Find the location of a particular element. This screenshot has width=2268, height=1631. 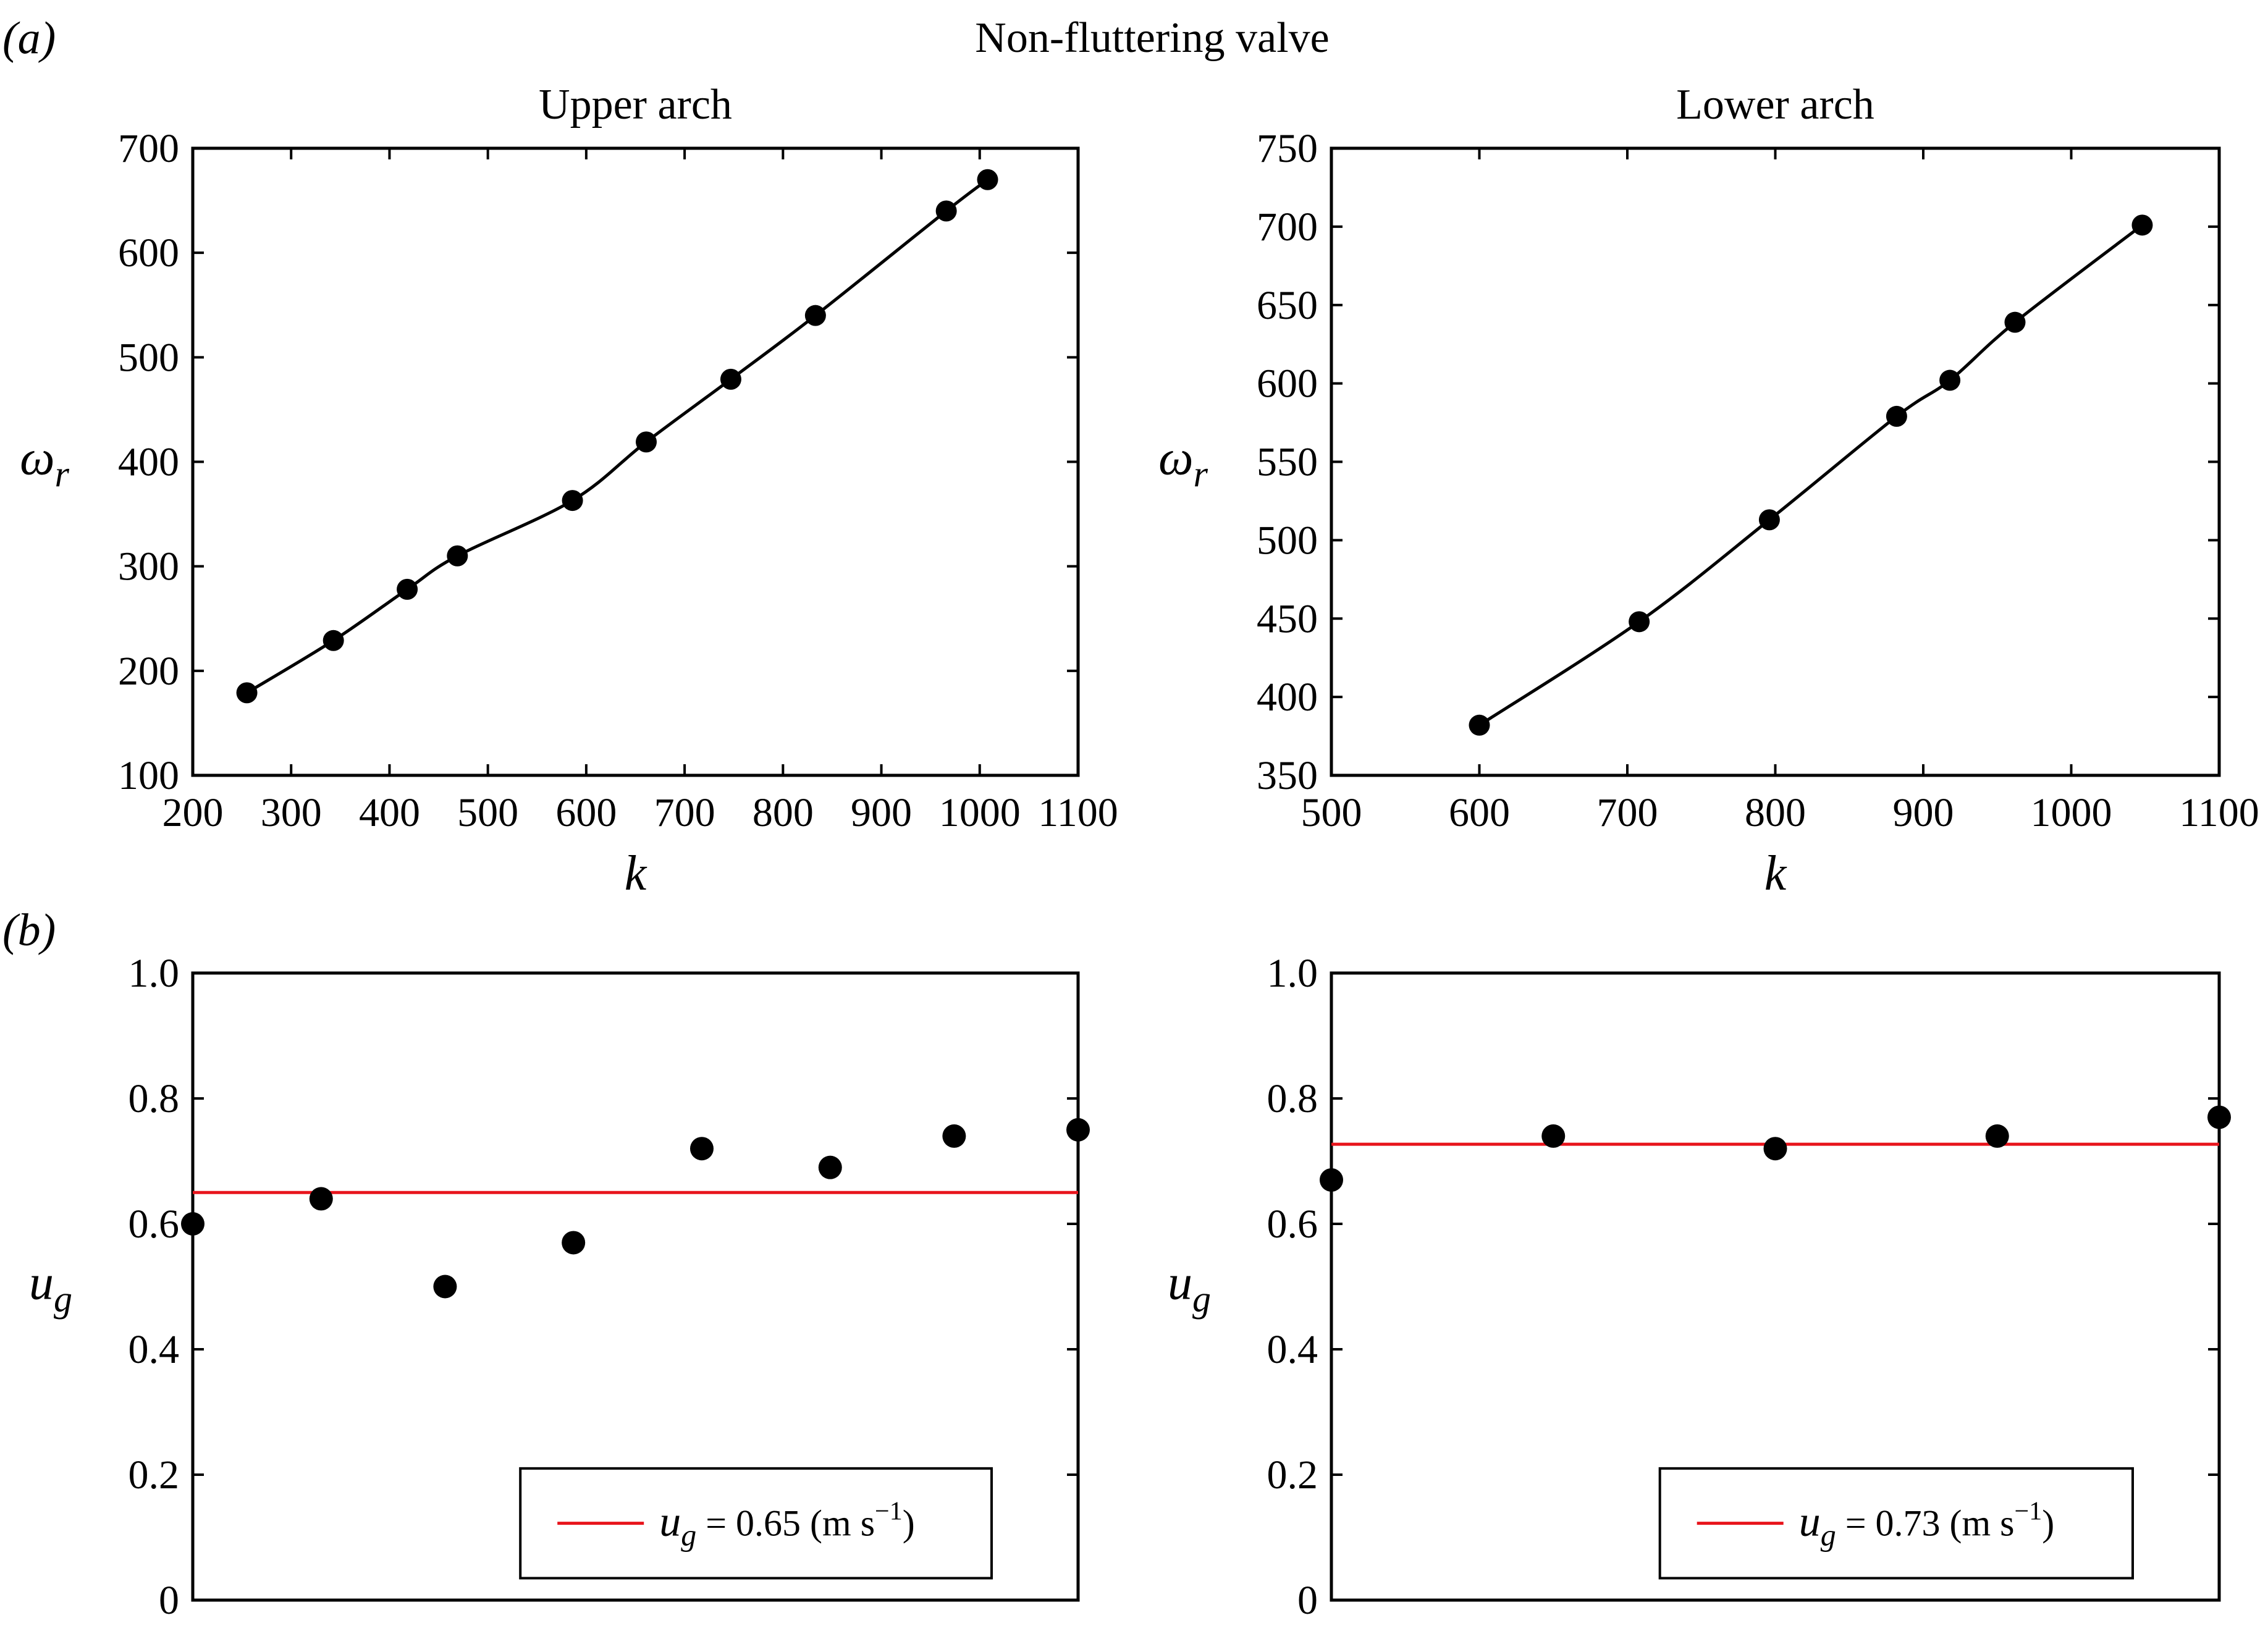

panel-a-label: (a) is located at coordinates (29, 38).